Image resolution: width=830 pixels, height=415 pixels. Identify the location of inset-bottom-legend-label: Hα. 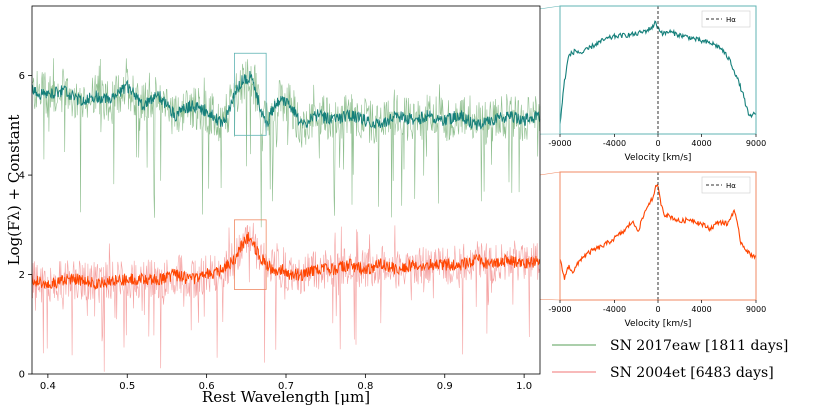
(731, 186).